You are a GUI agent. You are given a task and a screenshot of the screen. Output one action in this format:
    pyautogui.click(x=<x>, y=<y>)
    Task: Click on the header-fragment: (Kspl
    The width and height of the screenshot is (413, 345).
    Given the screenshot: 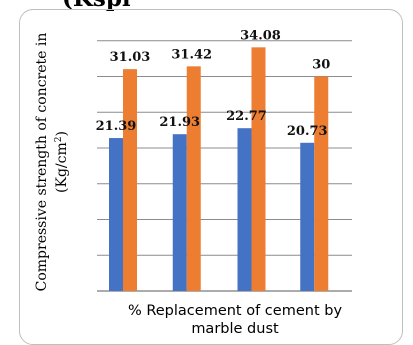 What is the action you would take?
    pyautogui.click(x=96, y=5)
    